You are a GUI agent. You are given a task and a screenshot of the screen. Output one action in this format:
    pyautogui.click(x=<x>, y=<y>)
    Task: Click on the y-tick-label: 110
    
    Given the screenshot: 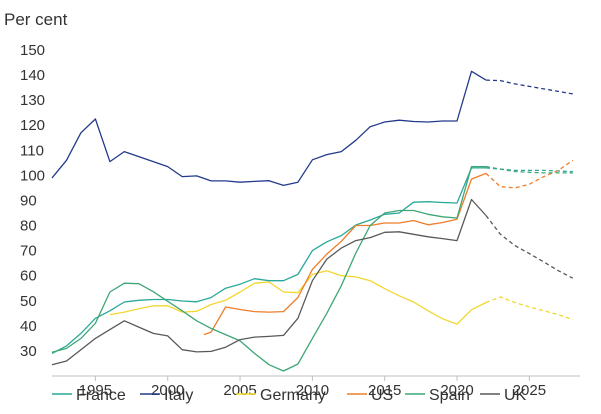 What is the action you would take?
    pyautogui.click(x=32, y=150)
    